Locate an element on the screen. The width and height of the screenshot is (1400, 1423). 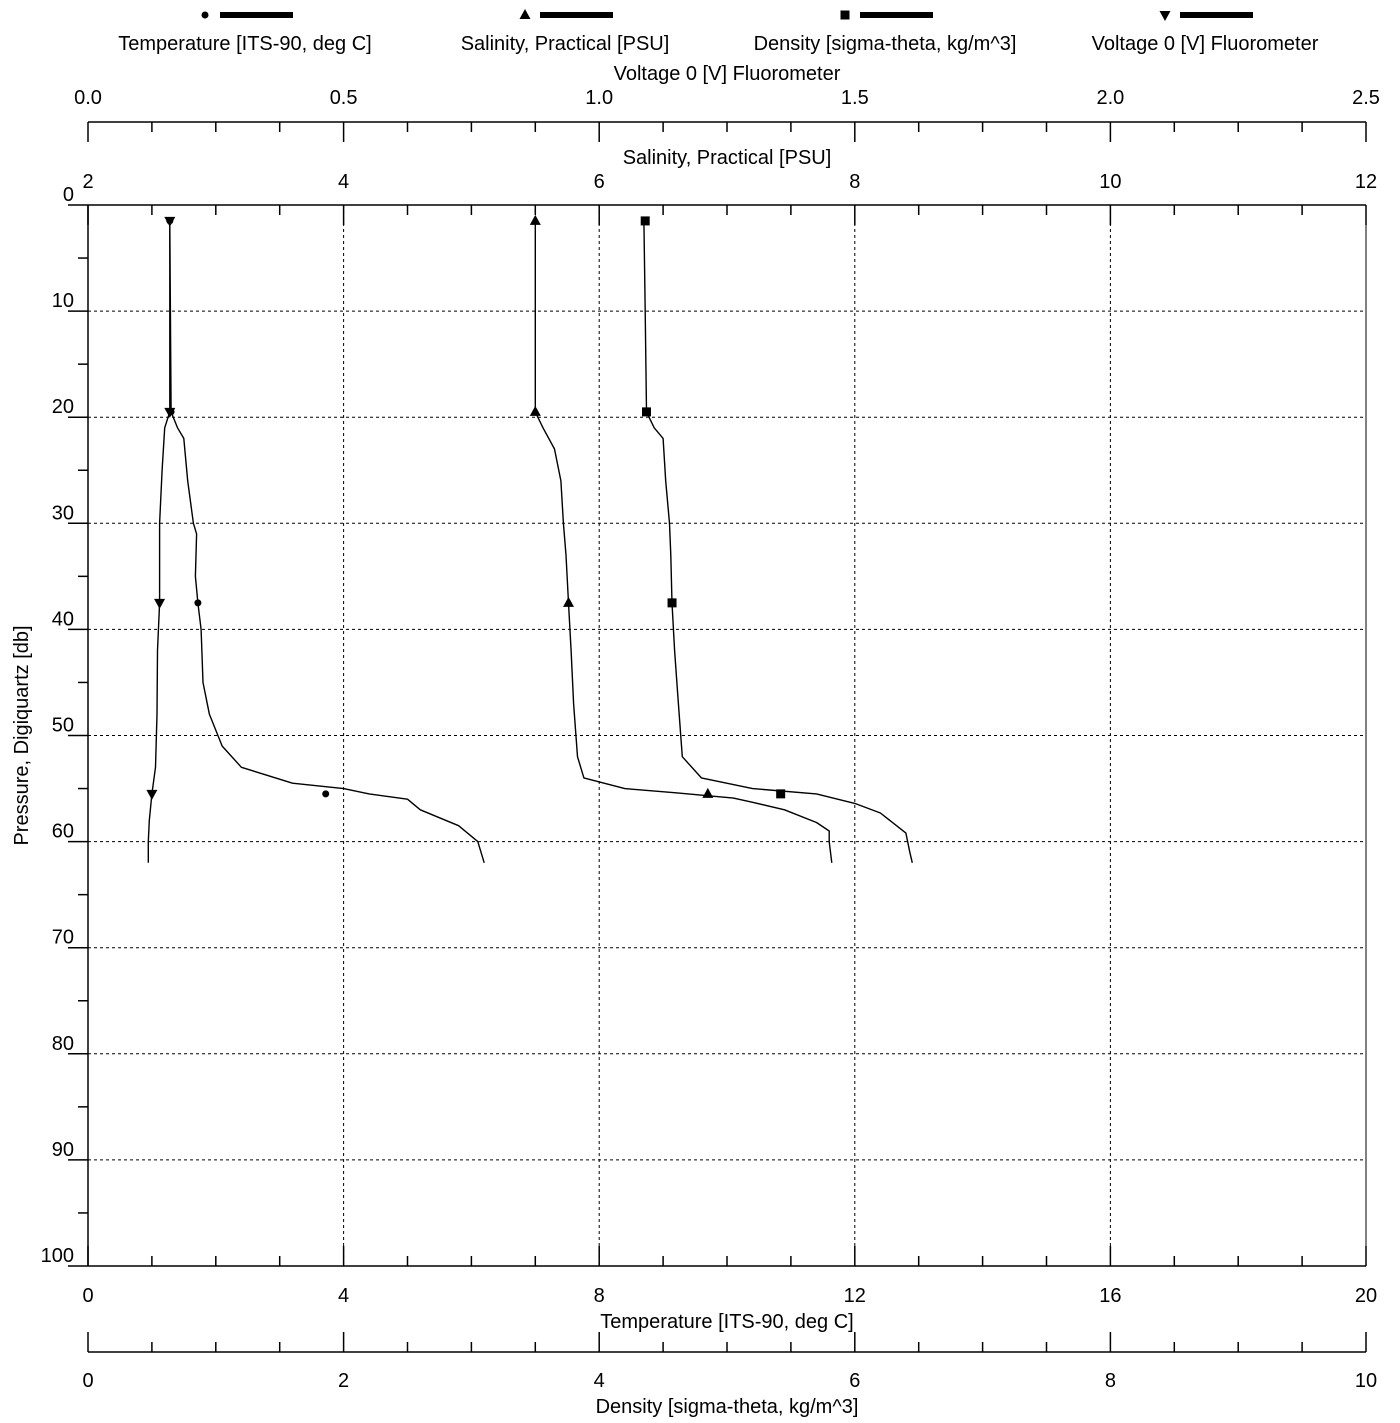
fluor-tick-label: 1.0 is located at coordinates (599, 98).